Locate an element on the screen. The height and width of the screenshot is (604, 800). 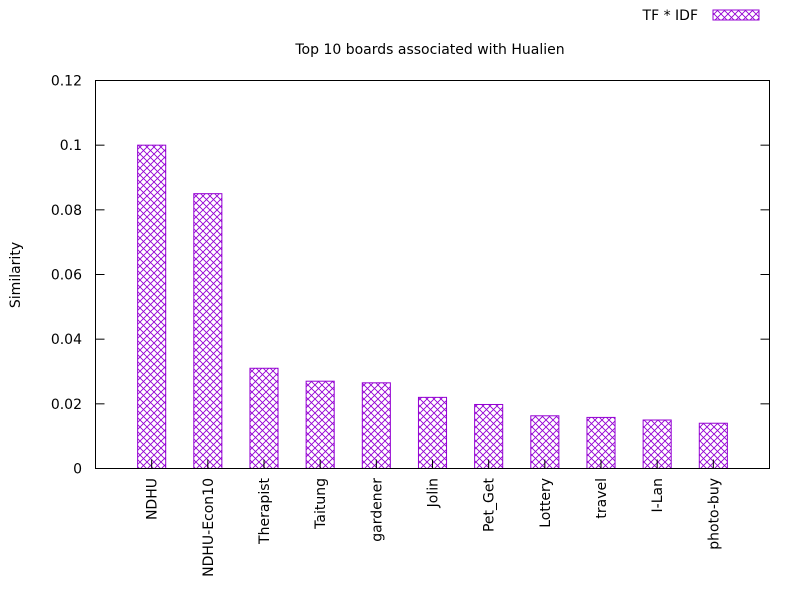
bar-jolin is located at coordinates (432, 432).